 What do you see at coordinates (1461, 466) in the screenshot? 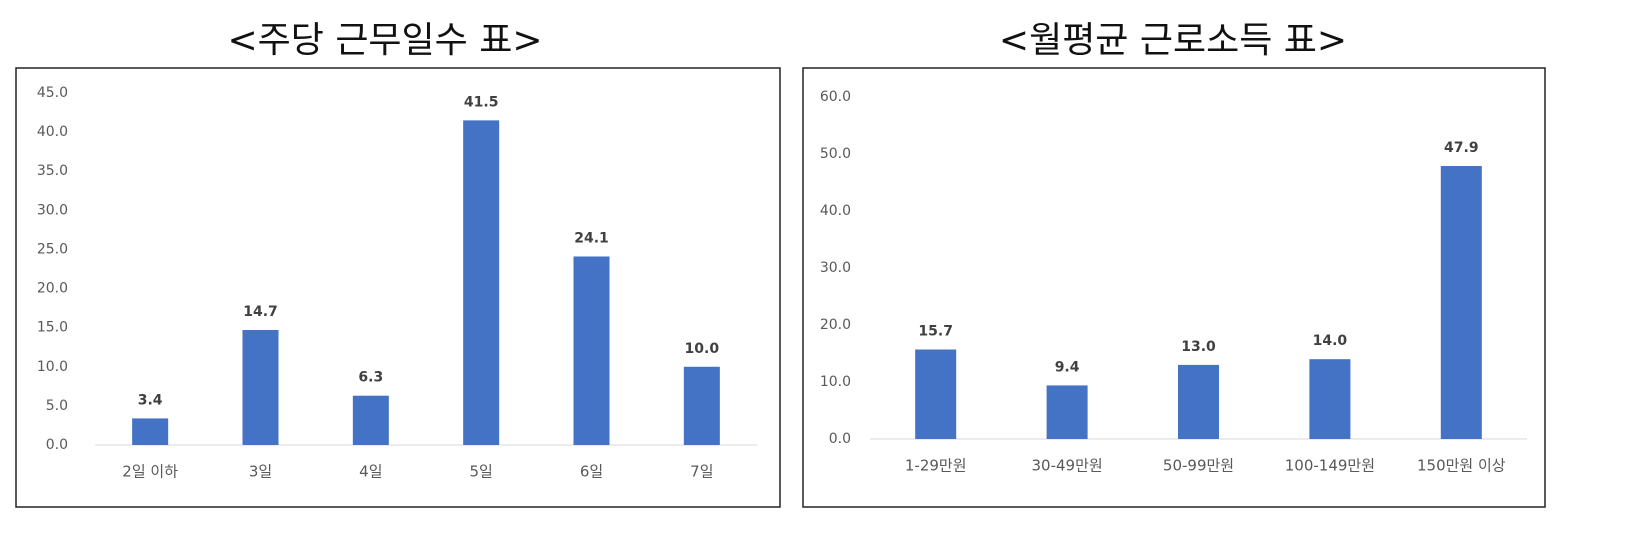
I see `x-tick-label: 150만원 이상` at bounding box center [1461, 466].